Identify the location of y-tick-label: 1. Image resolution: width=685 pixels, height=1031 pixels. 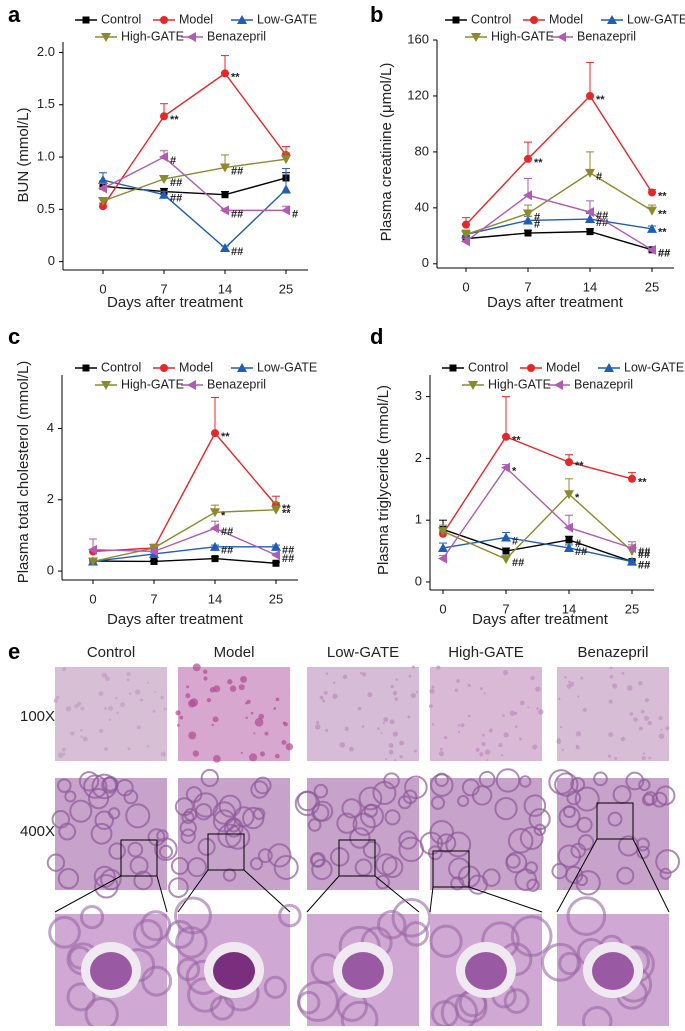
(418, 519).